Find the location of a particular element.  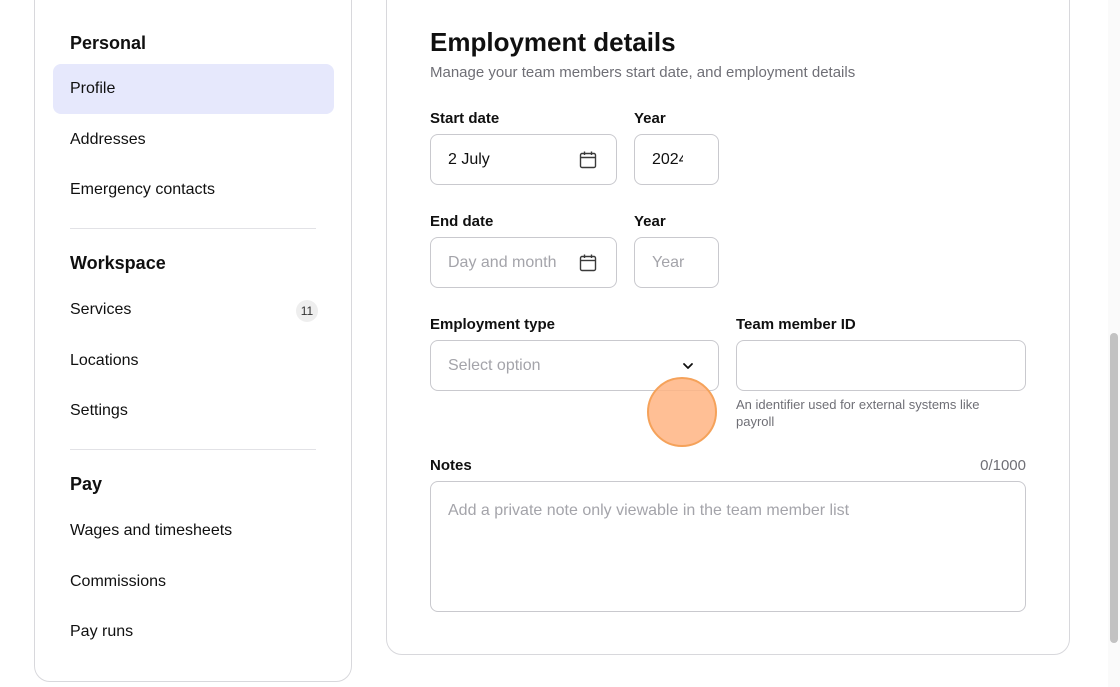

notes-label: Notes is located at coordinates (451, 465).